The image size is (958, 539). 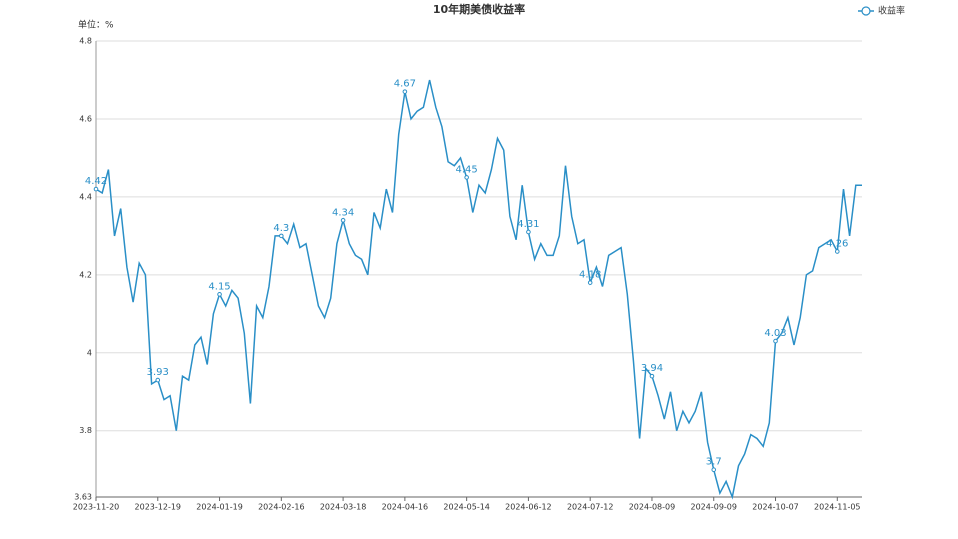 I want to click on data-label: 4.67, so click(x=405, y=84).